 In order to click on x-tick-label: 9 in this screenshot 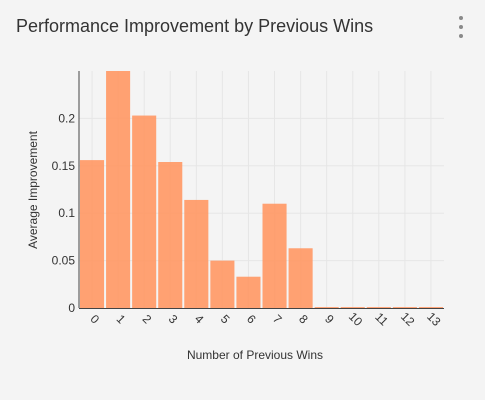, I will do `click(329, 319)`.